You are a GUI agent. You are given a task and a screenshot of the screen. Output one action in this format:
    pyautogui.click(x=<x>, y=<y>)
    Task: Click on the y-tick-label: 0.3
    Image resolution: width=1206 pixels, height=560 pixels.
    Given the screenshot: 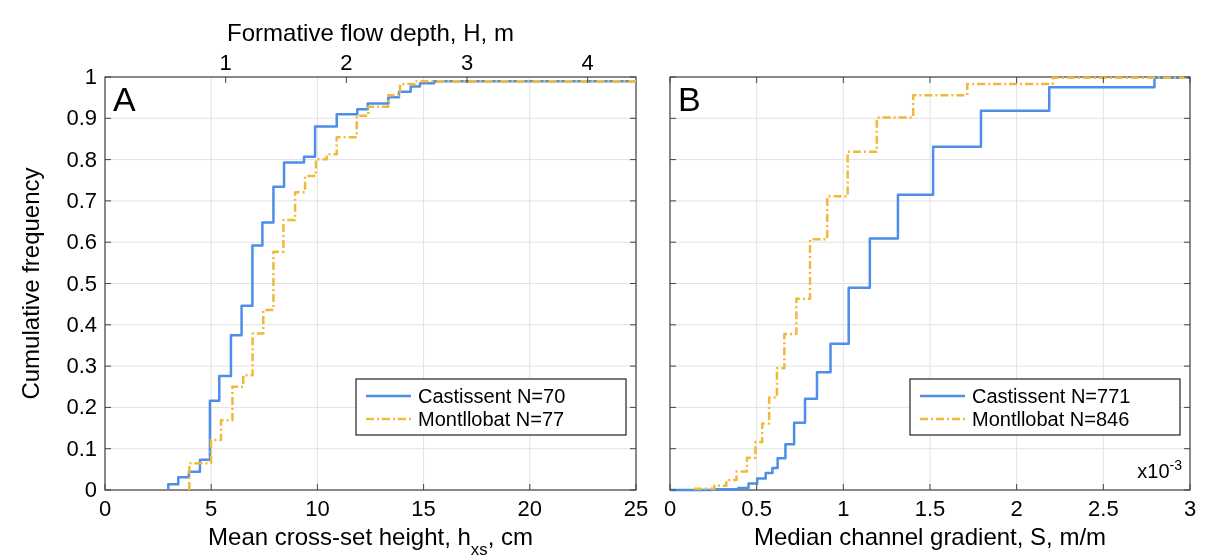 What is the action you would take?
    pyautogui.click(x=81, y=366)
    